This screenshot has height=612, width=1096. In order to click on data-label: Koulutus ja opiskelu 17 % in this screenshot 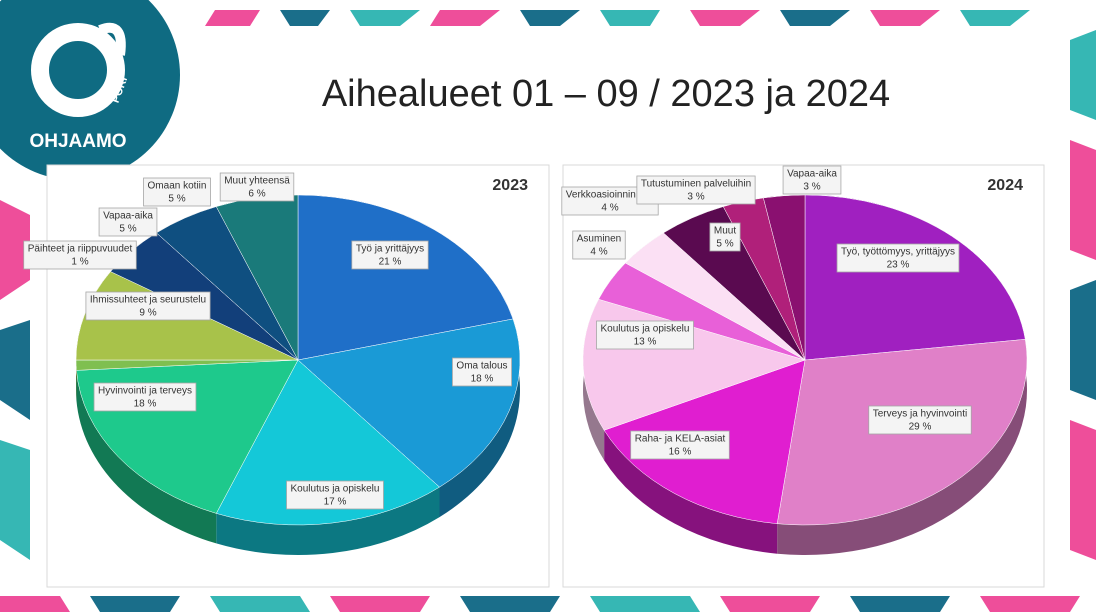, I will do `click(335, 495)`.